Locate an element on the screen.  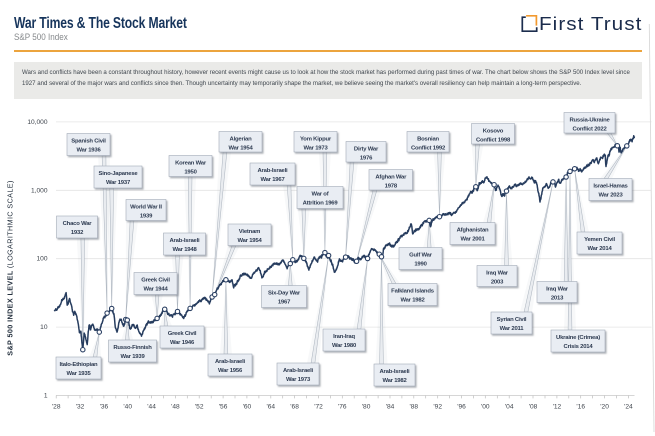
svg-text: '56 is located at coordinates (223, 406).